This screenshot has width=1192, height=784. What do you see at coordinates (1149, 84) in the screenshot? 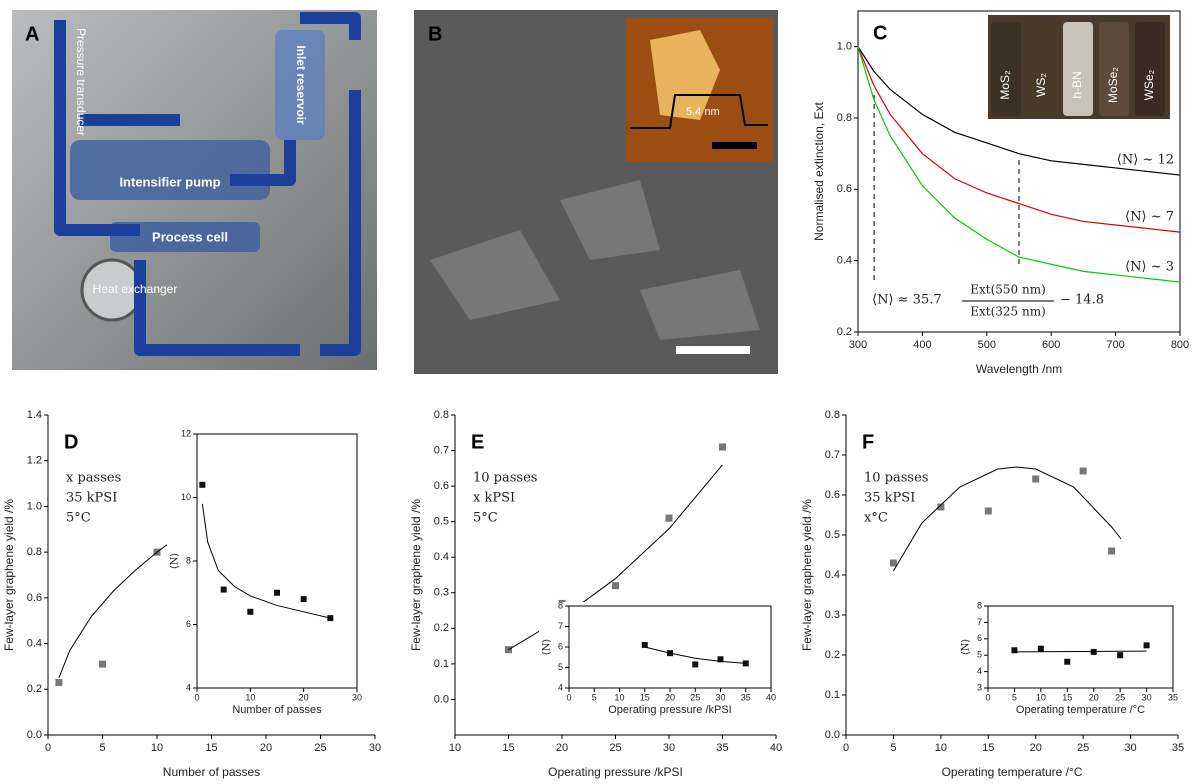
I see `vial-label: WSe₂` at bounding box center [1149, 84].